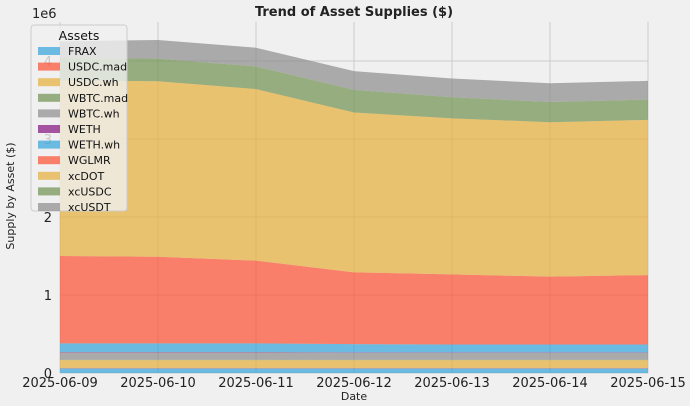 This screenshot has width=690, height=406. What do you see at coordinates (354, 396) in the screenshot?
I see `x-axis-label: Date` at bounding box center [354, 396].